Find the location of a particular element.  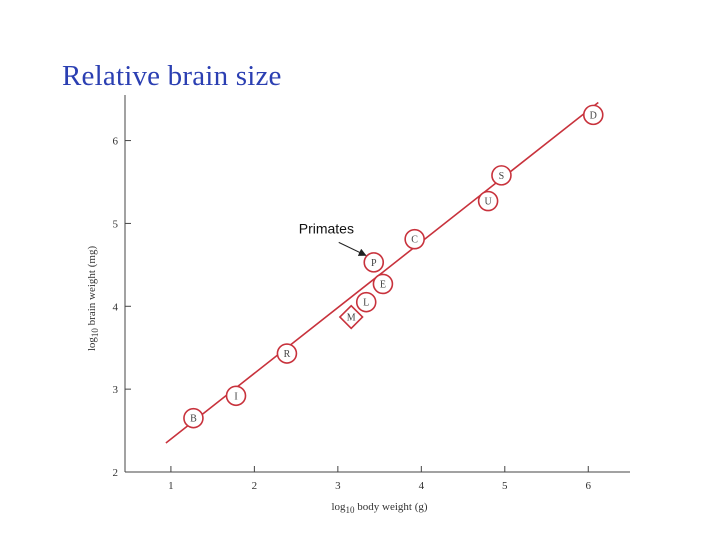

point-label-E: E is located at coordinates (383, 284).